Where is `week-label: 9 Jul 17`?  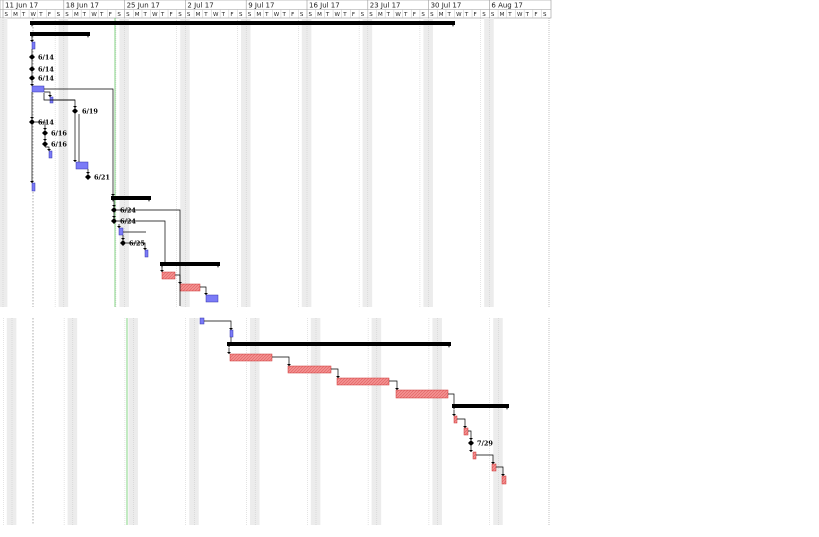 week-label: 9 Jul 17 is located at coordinates (261, 6).